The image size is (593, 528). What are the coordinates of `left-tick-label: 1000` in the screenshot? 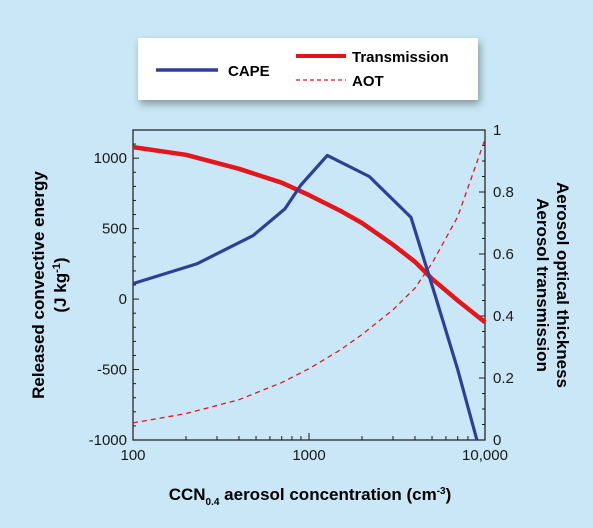 It's located at (110, 158).